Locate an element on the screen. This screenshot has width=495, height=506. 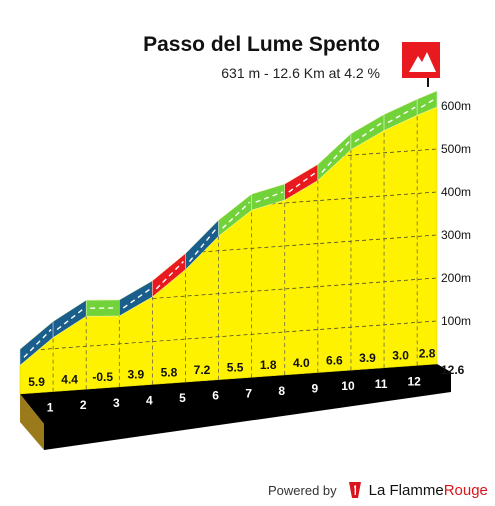
climb-subtitle: 631 m - 12.6 Km at 4.2 % is located at coordinates (300, 73).